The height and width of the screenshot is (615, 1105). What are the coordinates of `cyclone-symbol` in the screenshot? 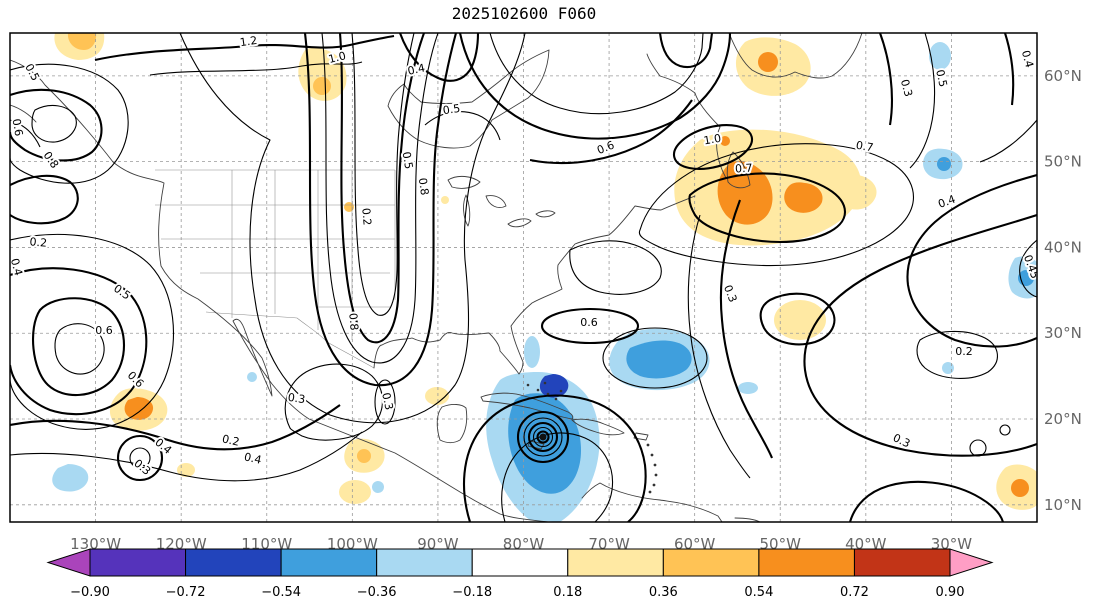 It's located at (543, 437).